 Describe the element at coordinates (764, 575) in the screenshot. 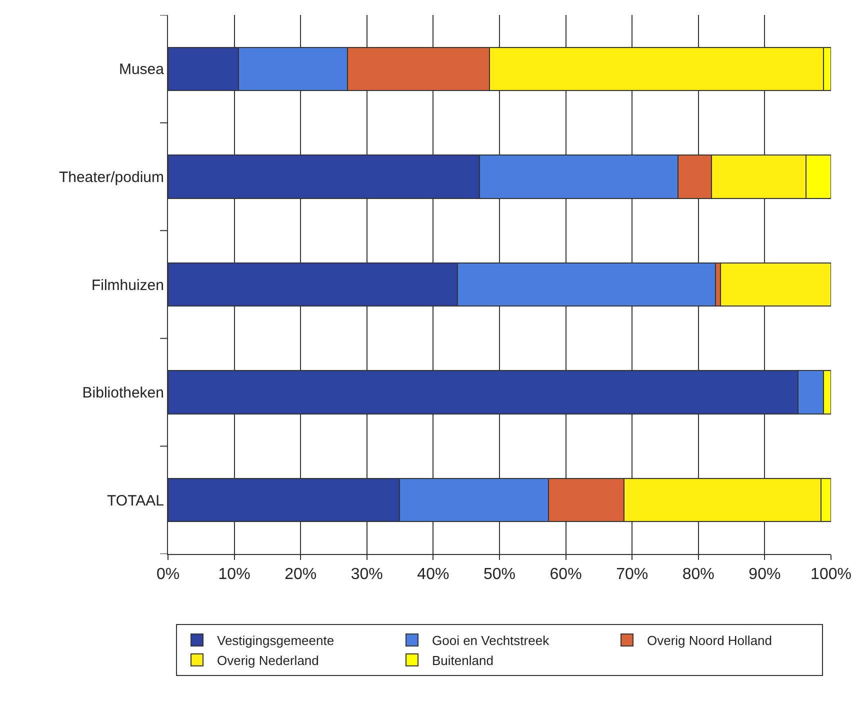

I see `x-tick-label: 90%` at that location.